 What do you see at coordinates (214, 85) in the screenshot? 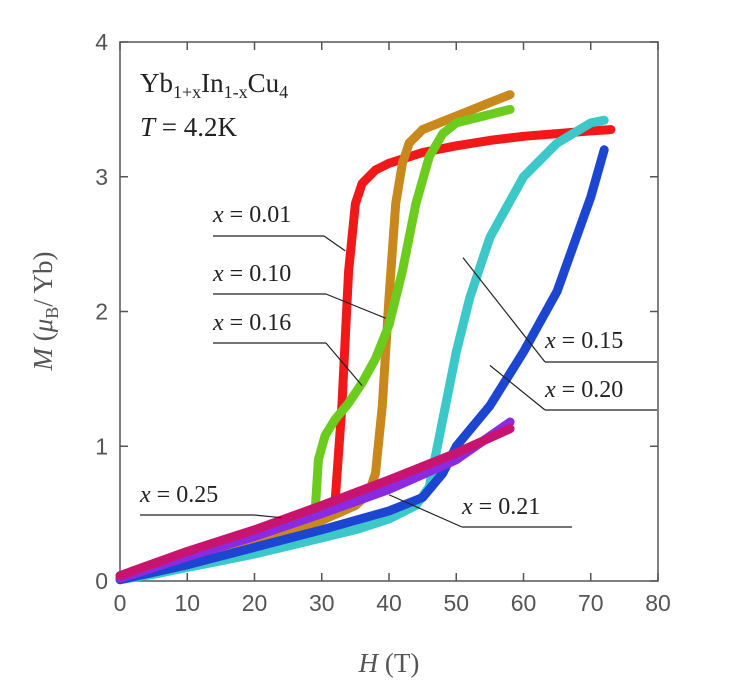
I see `sample-formula: Yb1+xIn1-xCu4` at bounding box center [214, 85].